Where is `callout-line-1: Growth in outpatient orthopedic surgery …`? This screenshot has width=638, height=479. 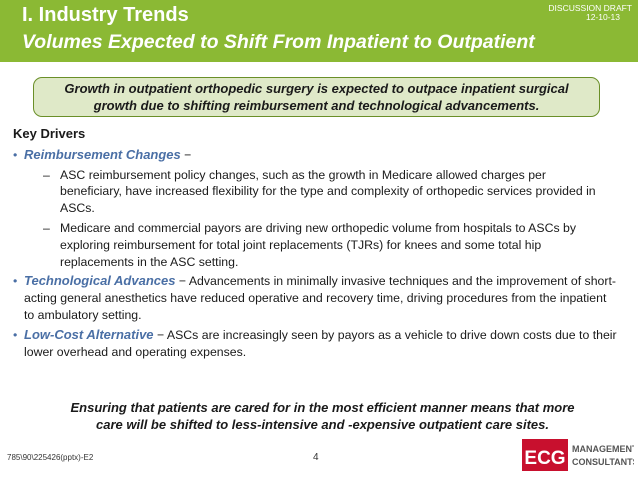
callout-line-1: Growth in outpatient orthopedic surgery … is located at coordinates (316, 88).